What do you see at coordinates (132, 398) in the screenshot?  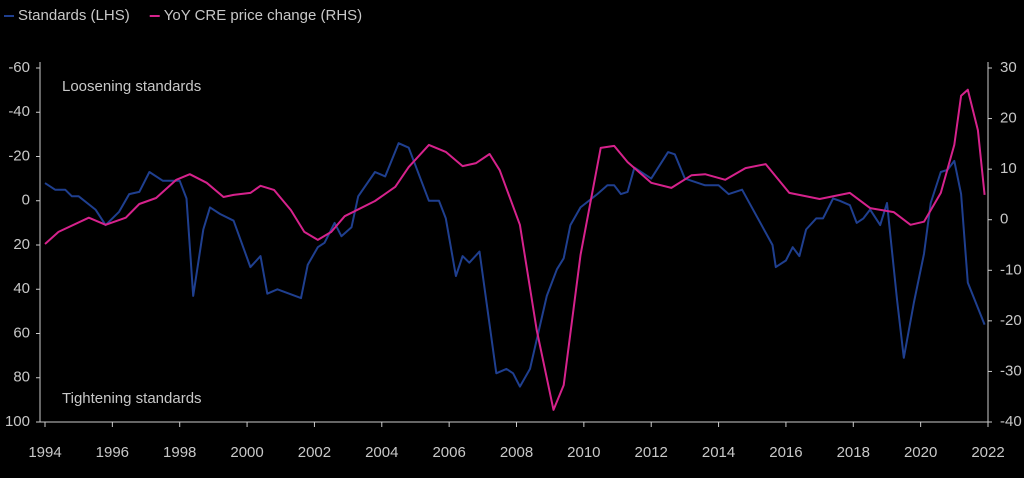 I see `annotation: Tightening standards` at bounding box center [132, 398].